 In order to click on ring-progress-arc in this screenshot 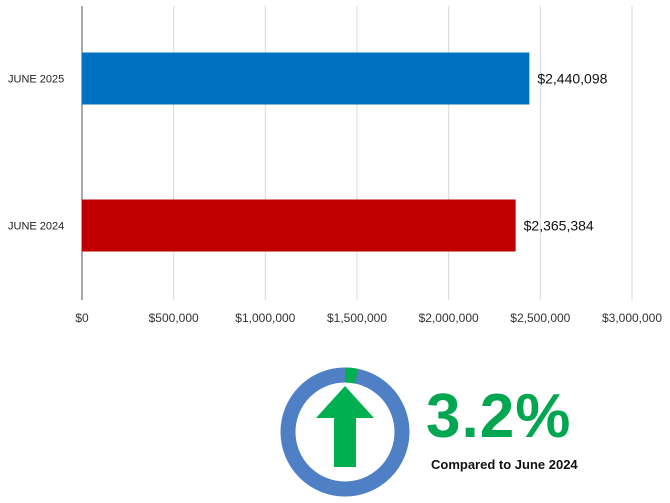, I will do `click(351, 375)`.